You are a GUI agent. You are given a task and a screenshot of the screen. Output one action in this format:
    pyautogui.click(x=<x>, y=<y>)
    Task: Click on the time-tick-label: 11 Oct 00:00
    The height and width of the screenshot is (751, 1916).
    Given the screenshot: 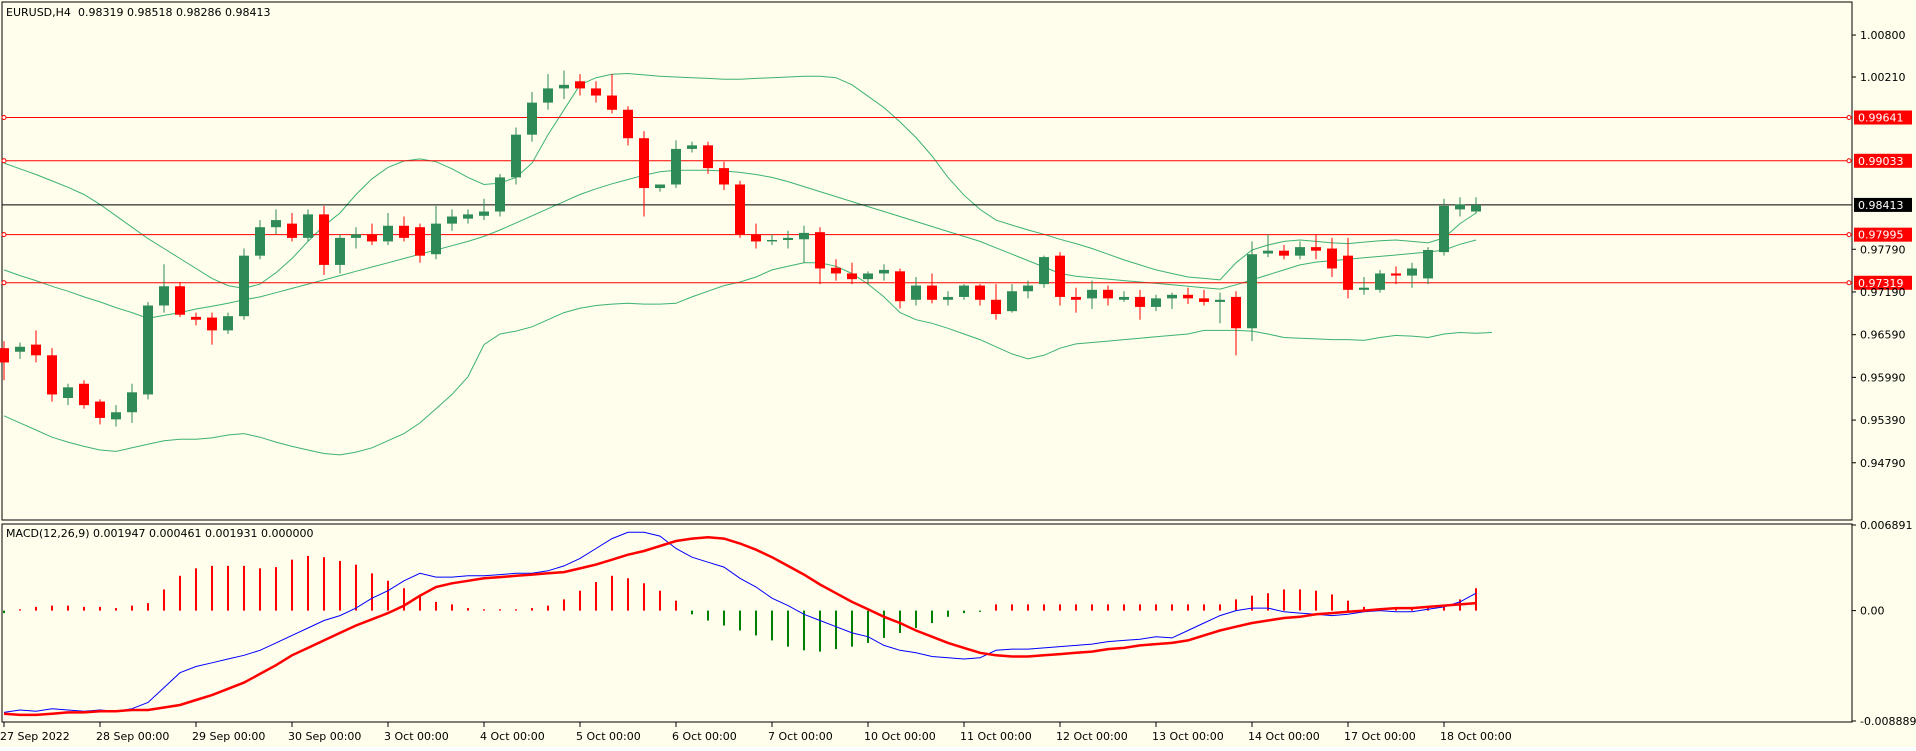 What is the action you would take?
    pyautogui.click(x=996, y=736)
    